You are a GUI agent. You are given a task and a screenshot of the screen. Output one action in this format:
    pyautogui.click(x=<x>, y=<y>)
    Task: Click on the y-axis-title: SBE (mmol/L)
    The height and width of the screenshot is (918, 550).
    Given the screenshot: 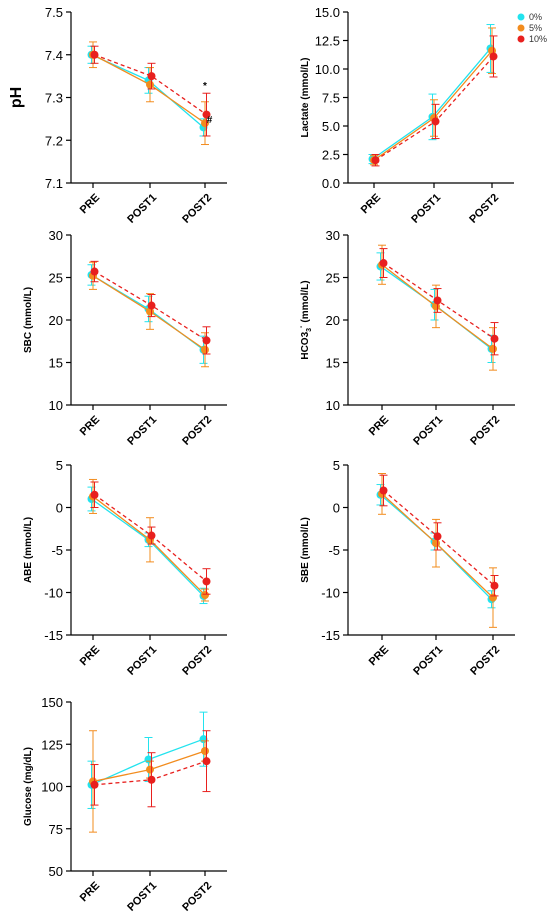 What is the action you would take?
    pyautogui.click(x=305, y=550)
    